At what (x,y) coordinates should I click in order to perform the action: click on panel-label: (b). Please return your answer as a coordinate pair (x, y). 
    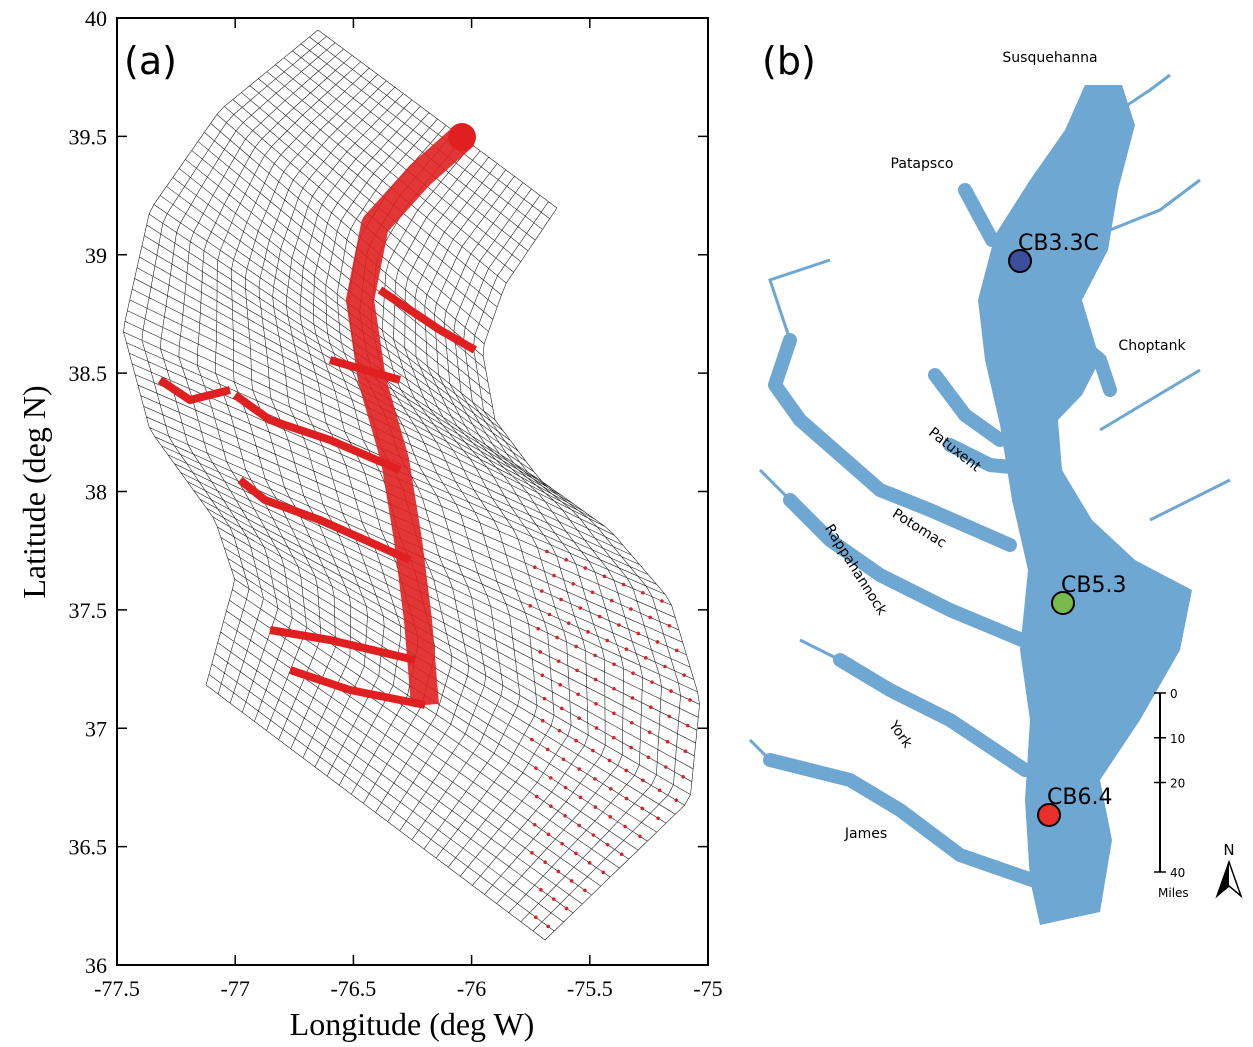
    Looking at the image, I should click on (789, 61).